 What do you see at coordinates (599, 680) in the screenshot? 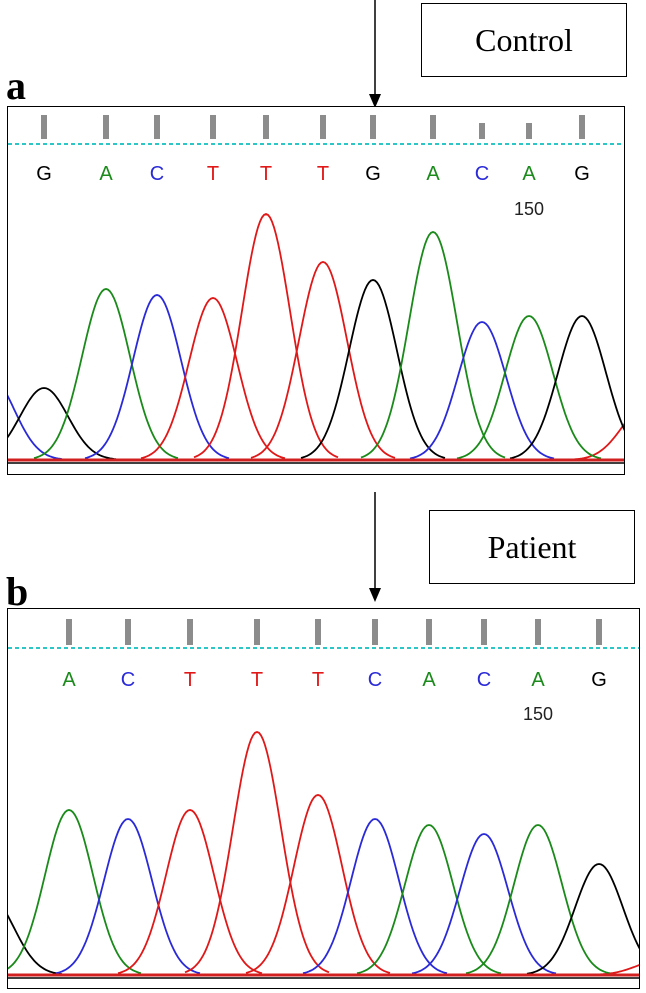
I see `base-call-9: G` at bounding box center [599, 680].